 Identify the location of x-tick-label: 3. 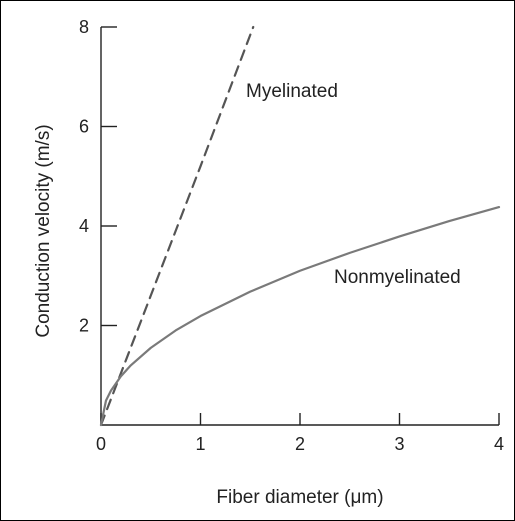
(399, 444).